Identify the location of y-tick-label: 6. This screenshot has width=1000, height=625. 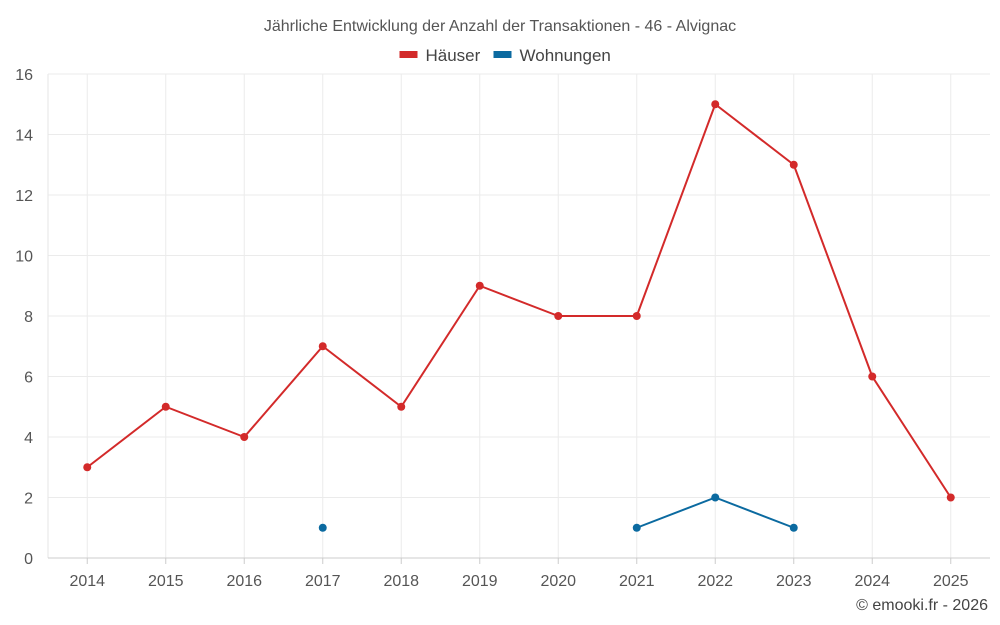
(28, 378).